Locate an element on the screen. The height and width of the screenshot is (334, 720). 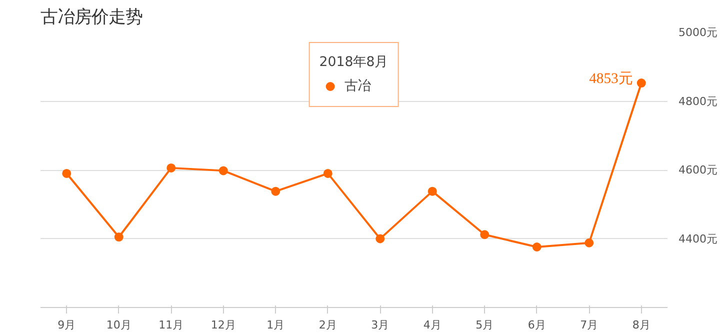
chart-title: 古冶房价走势 is located at coordinates (91, 18).